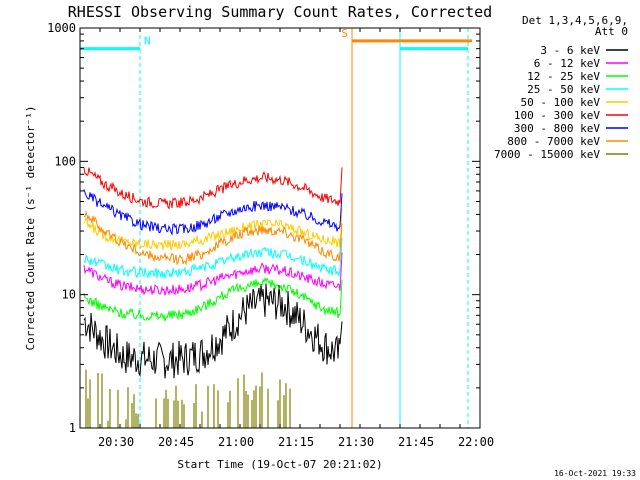 The height and width of the screenshot is (480, 640). I want to click on x-tick-label-1: 20:45, so click(176, 442).